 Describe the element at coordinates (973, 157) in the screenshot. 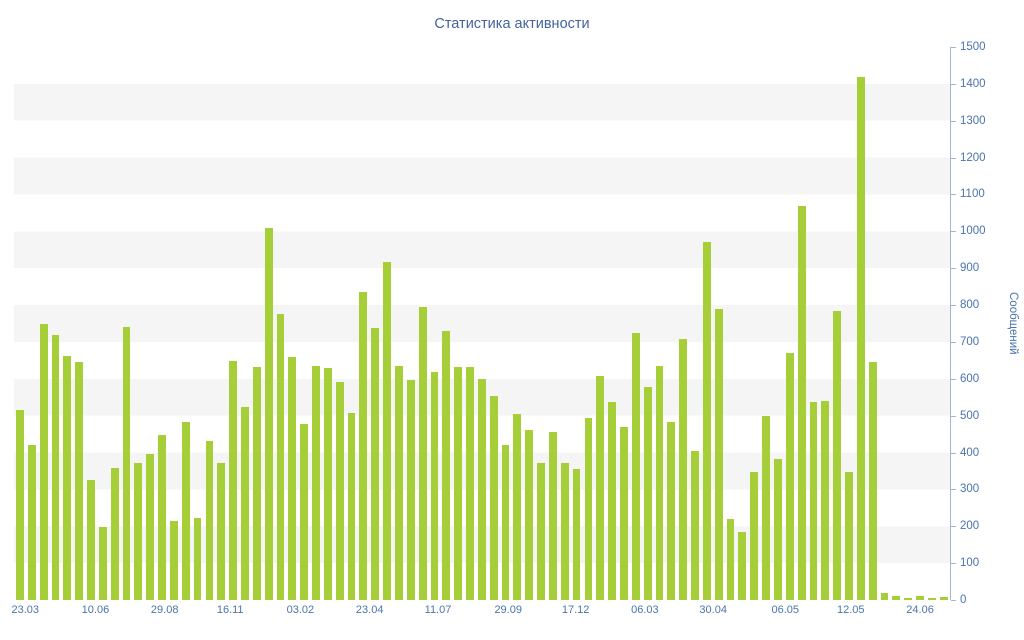

I see `y-tick-label: 1200` at that location.